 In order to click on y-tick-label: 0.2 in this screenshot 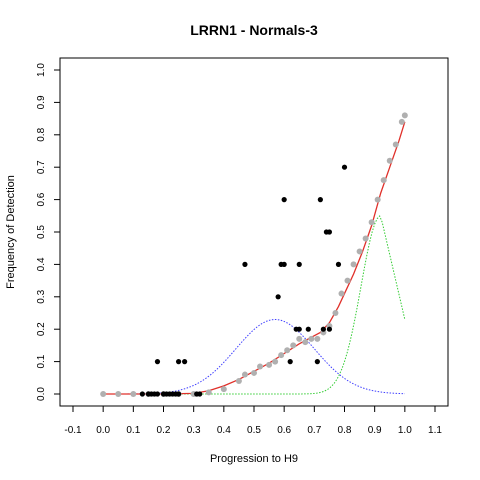, I will do `click(41, 329)`.